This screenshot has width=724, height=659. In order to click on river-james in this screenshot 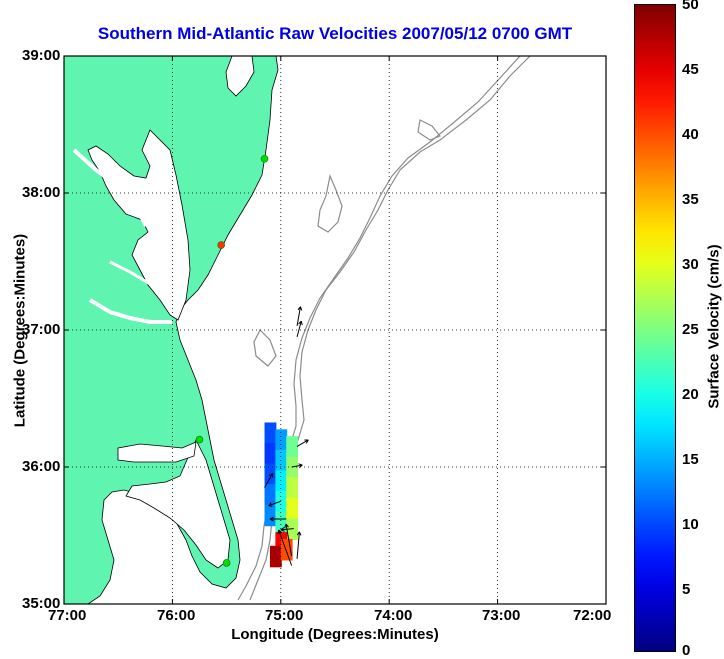, I will do `click(130, 311)`.